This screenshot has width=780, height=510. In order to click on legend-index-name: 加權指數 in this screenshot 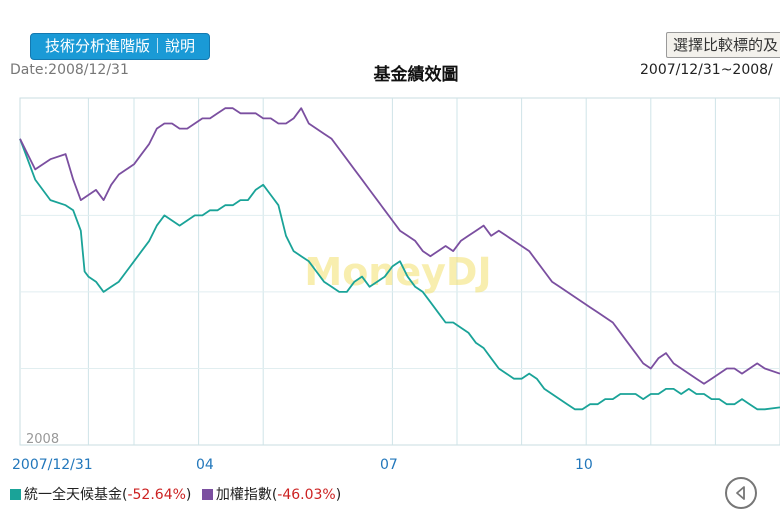, I will do `click(243, 495)`.